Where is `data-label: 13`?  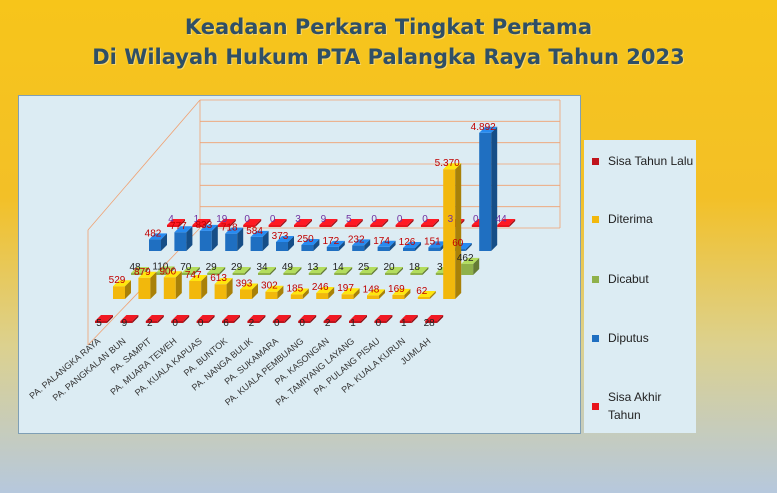
data-label: 13 is located at coordinates (313, 267).